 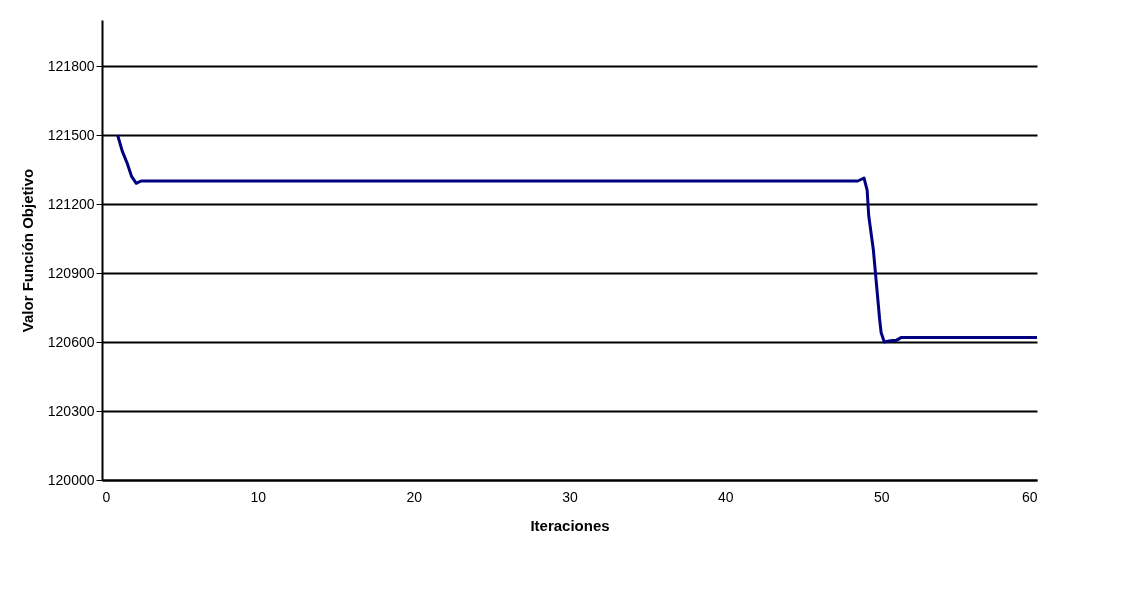 I want to click on x-tick-label: 10, so click(x=258, y=496).